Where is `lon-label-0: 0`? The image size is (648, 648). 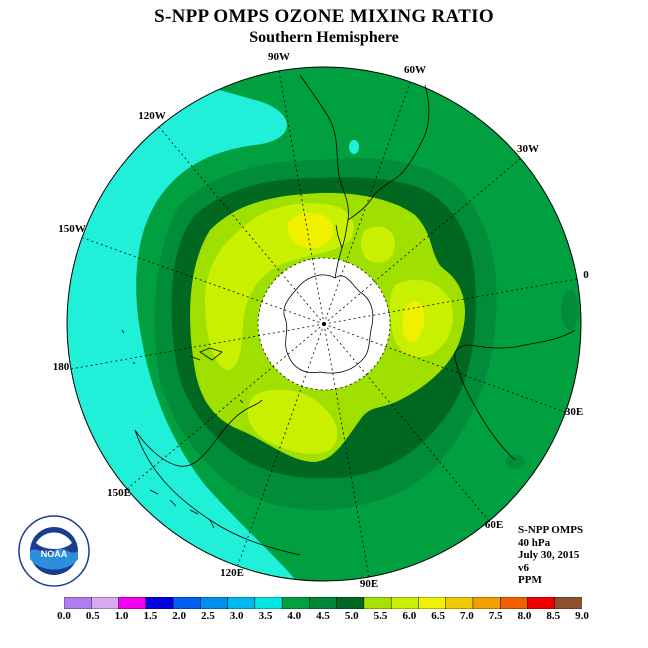 lon-label-0: 0 is located at coordinates (586, 275).